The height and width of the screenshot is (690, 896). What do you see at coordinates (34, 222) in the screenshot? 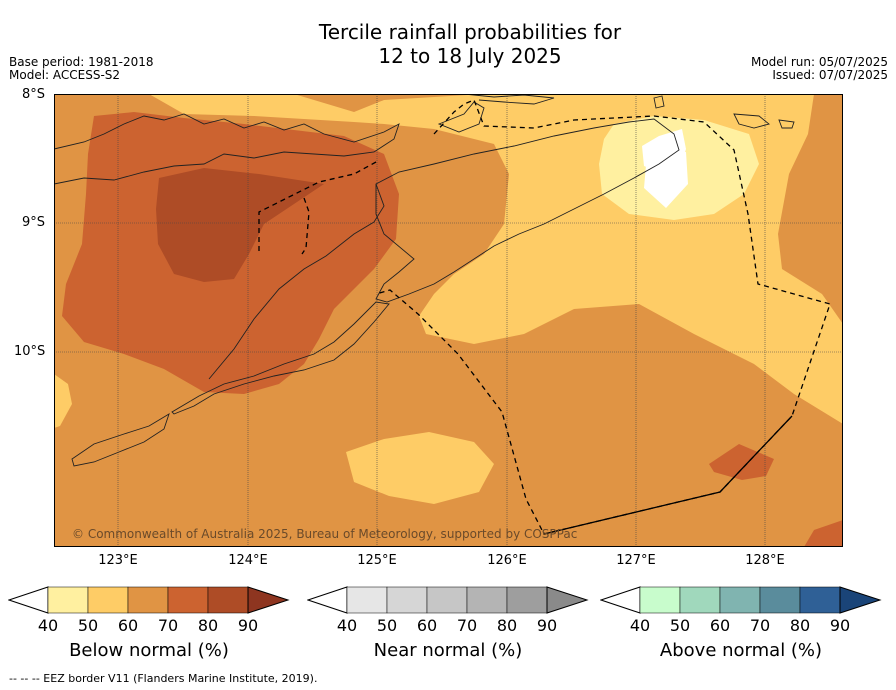
I see `lat-label-9s: 9°S` at bounding box center [34, 222].